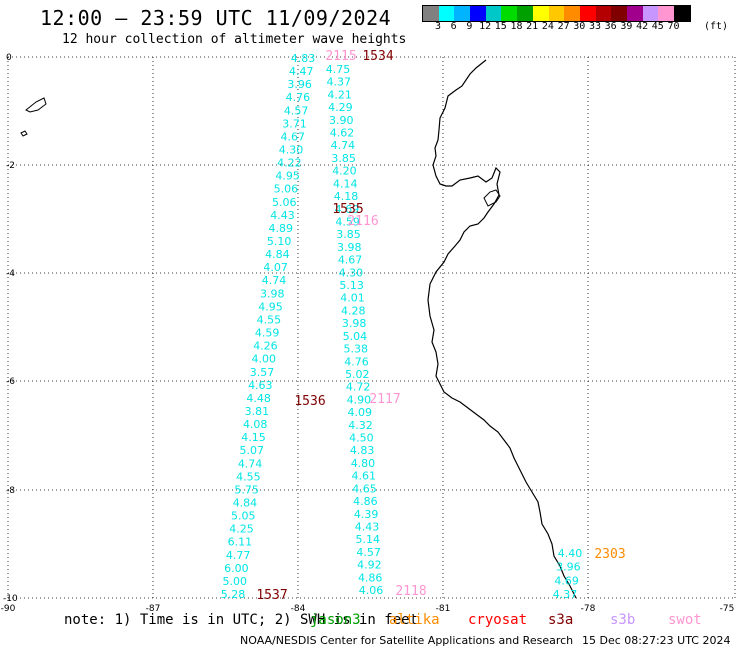  What do you see at coordinates (626, 26) in the screenshot?
I see `scale-label: 39` at bounding box center [626, 26].